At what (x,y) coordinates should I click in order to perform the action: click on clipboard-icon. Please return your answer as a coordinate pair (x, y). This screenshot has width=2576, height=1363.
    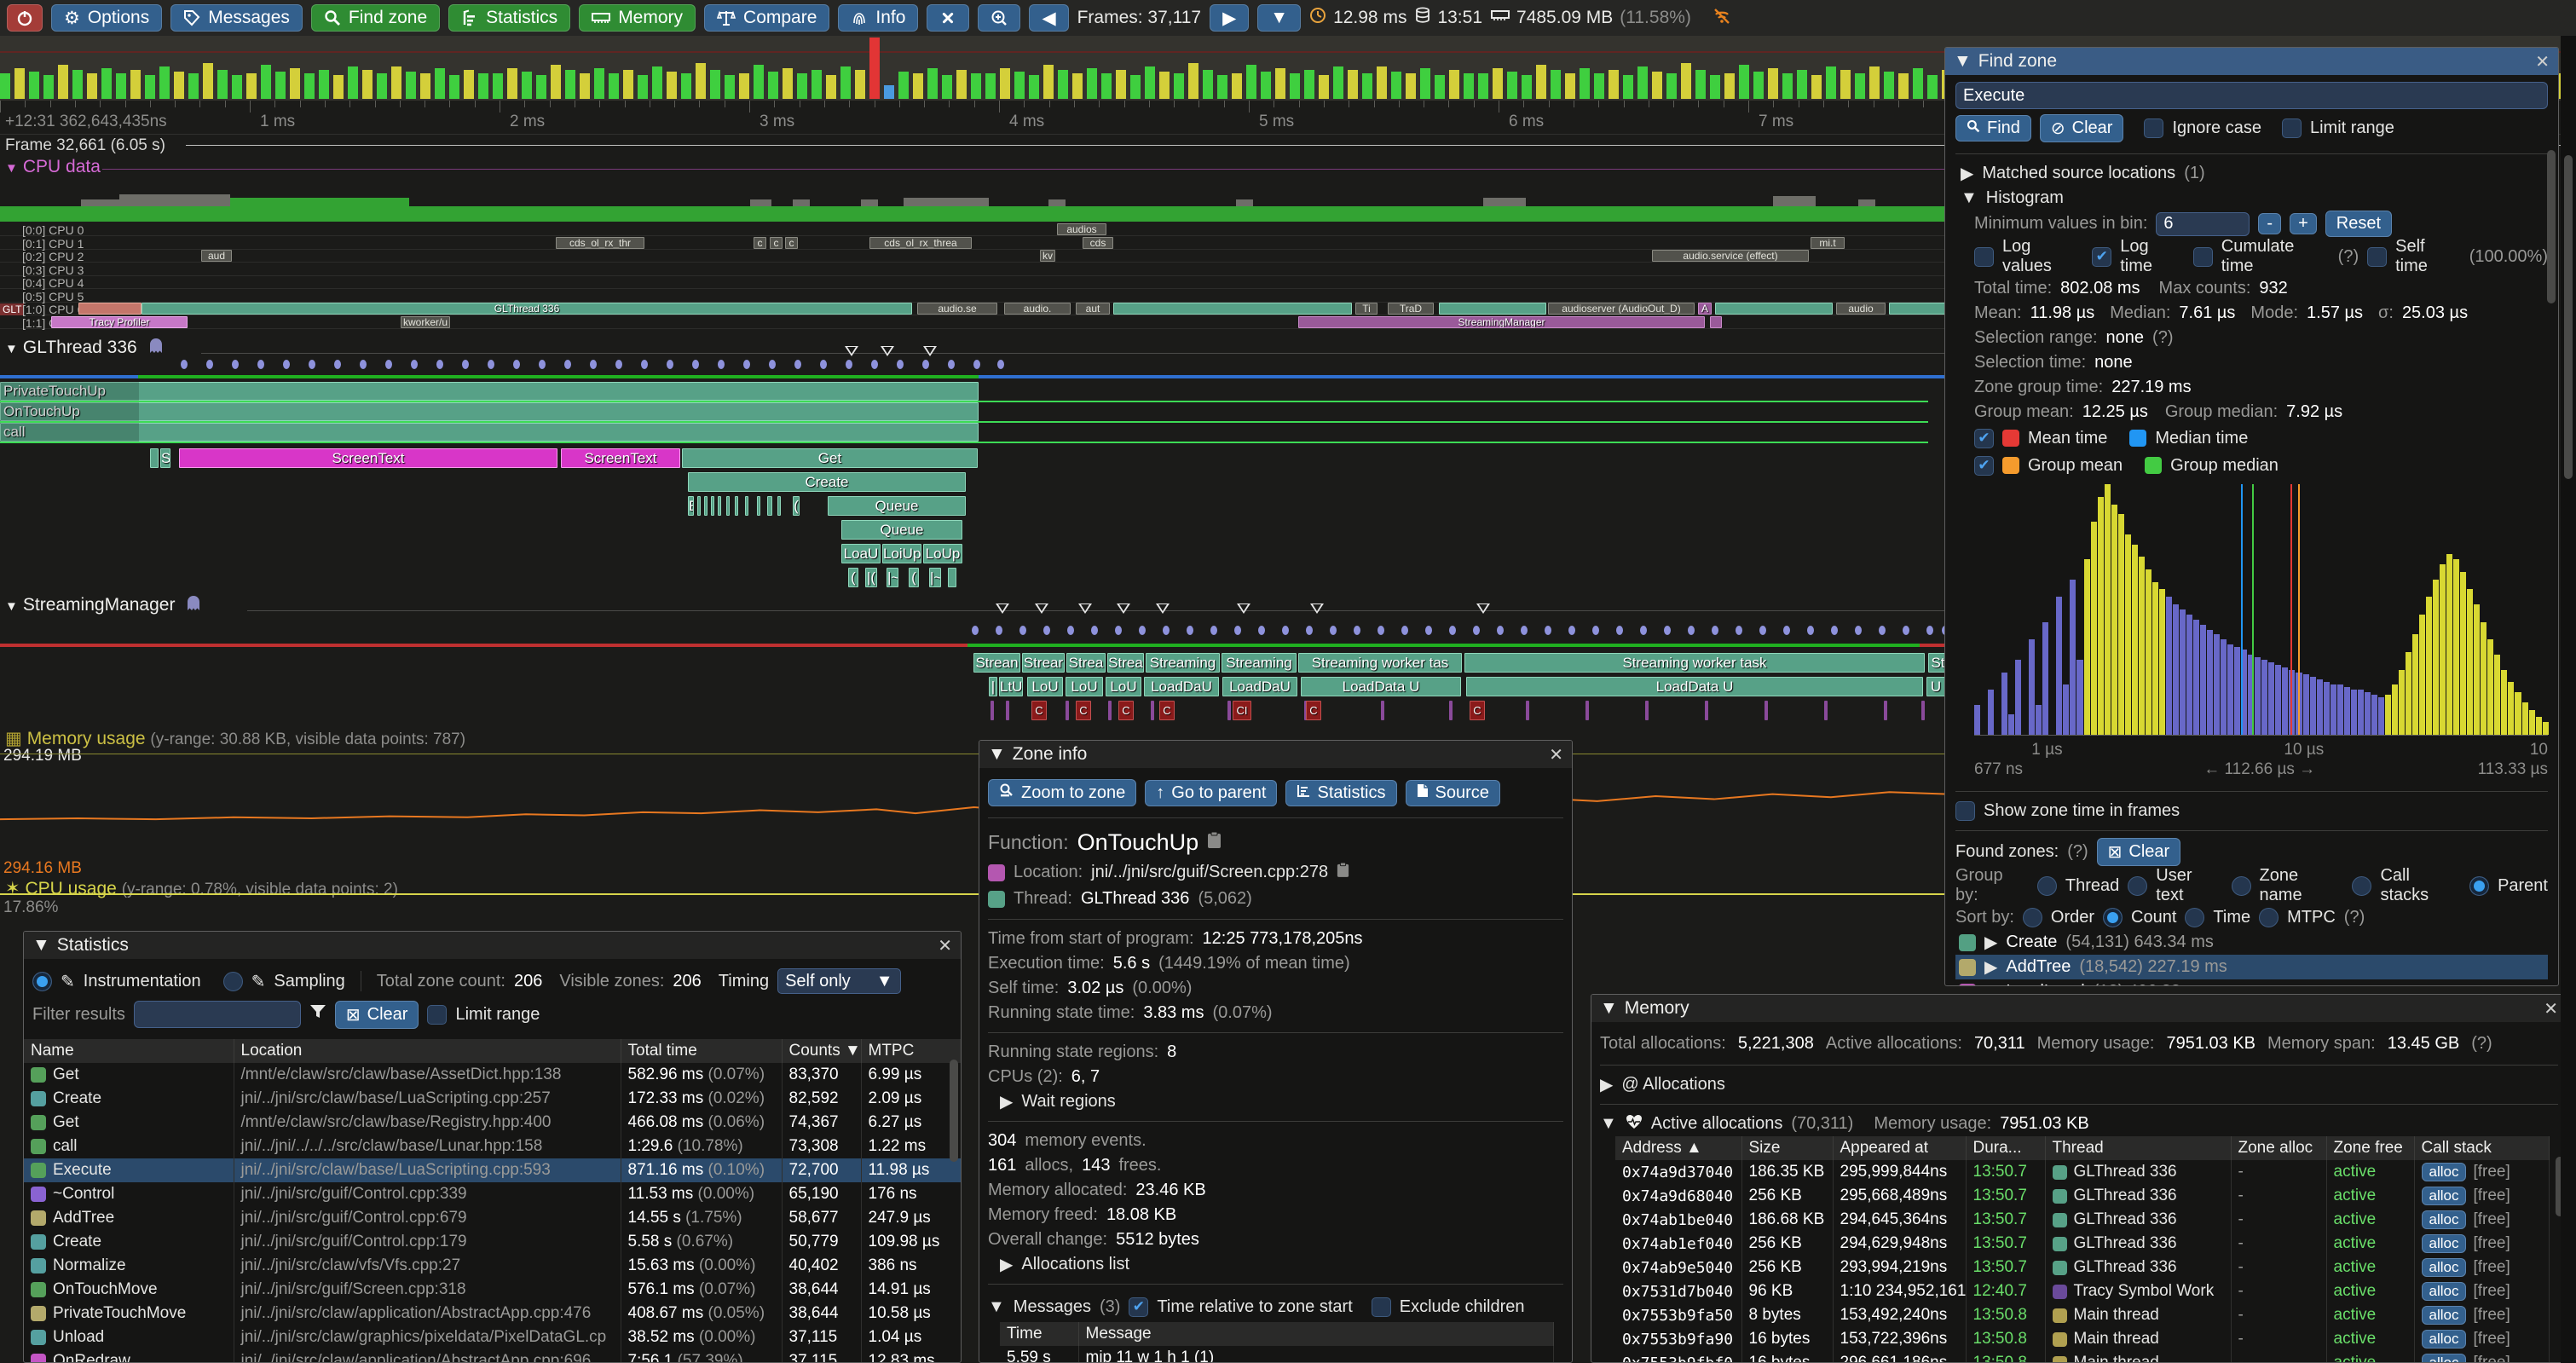
    Looking at the image, I should click on (1214, 842).